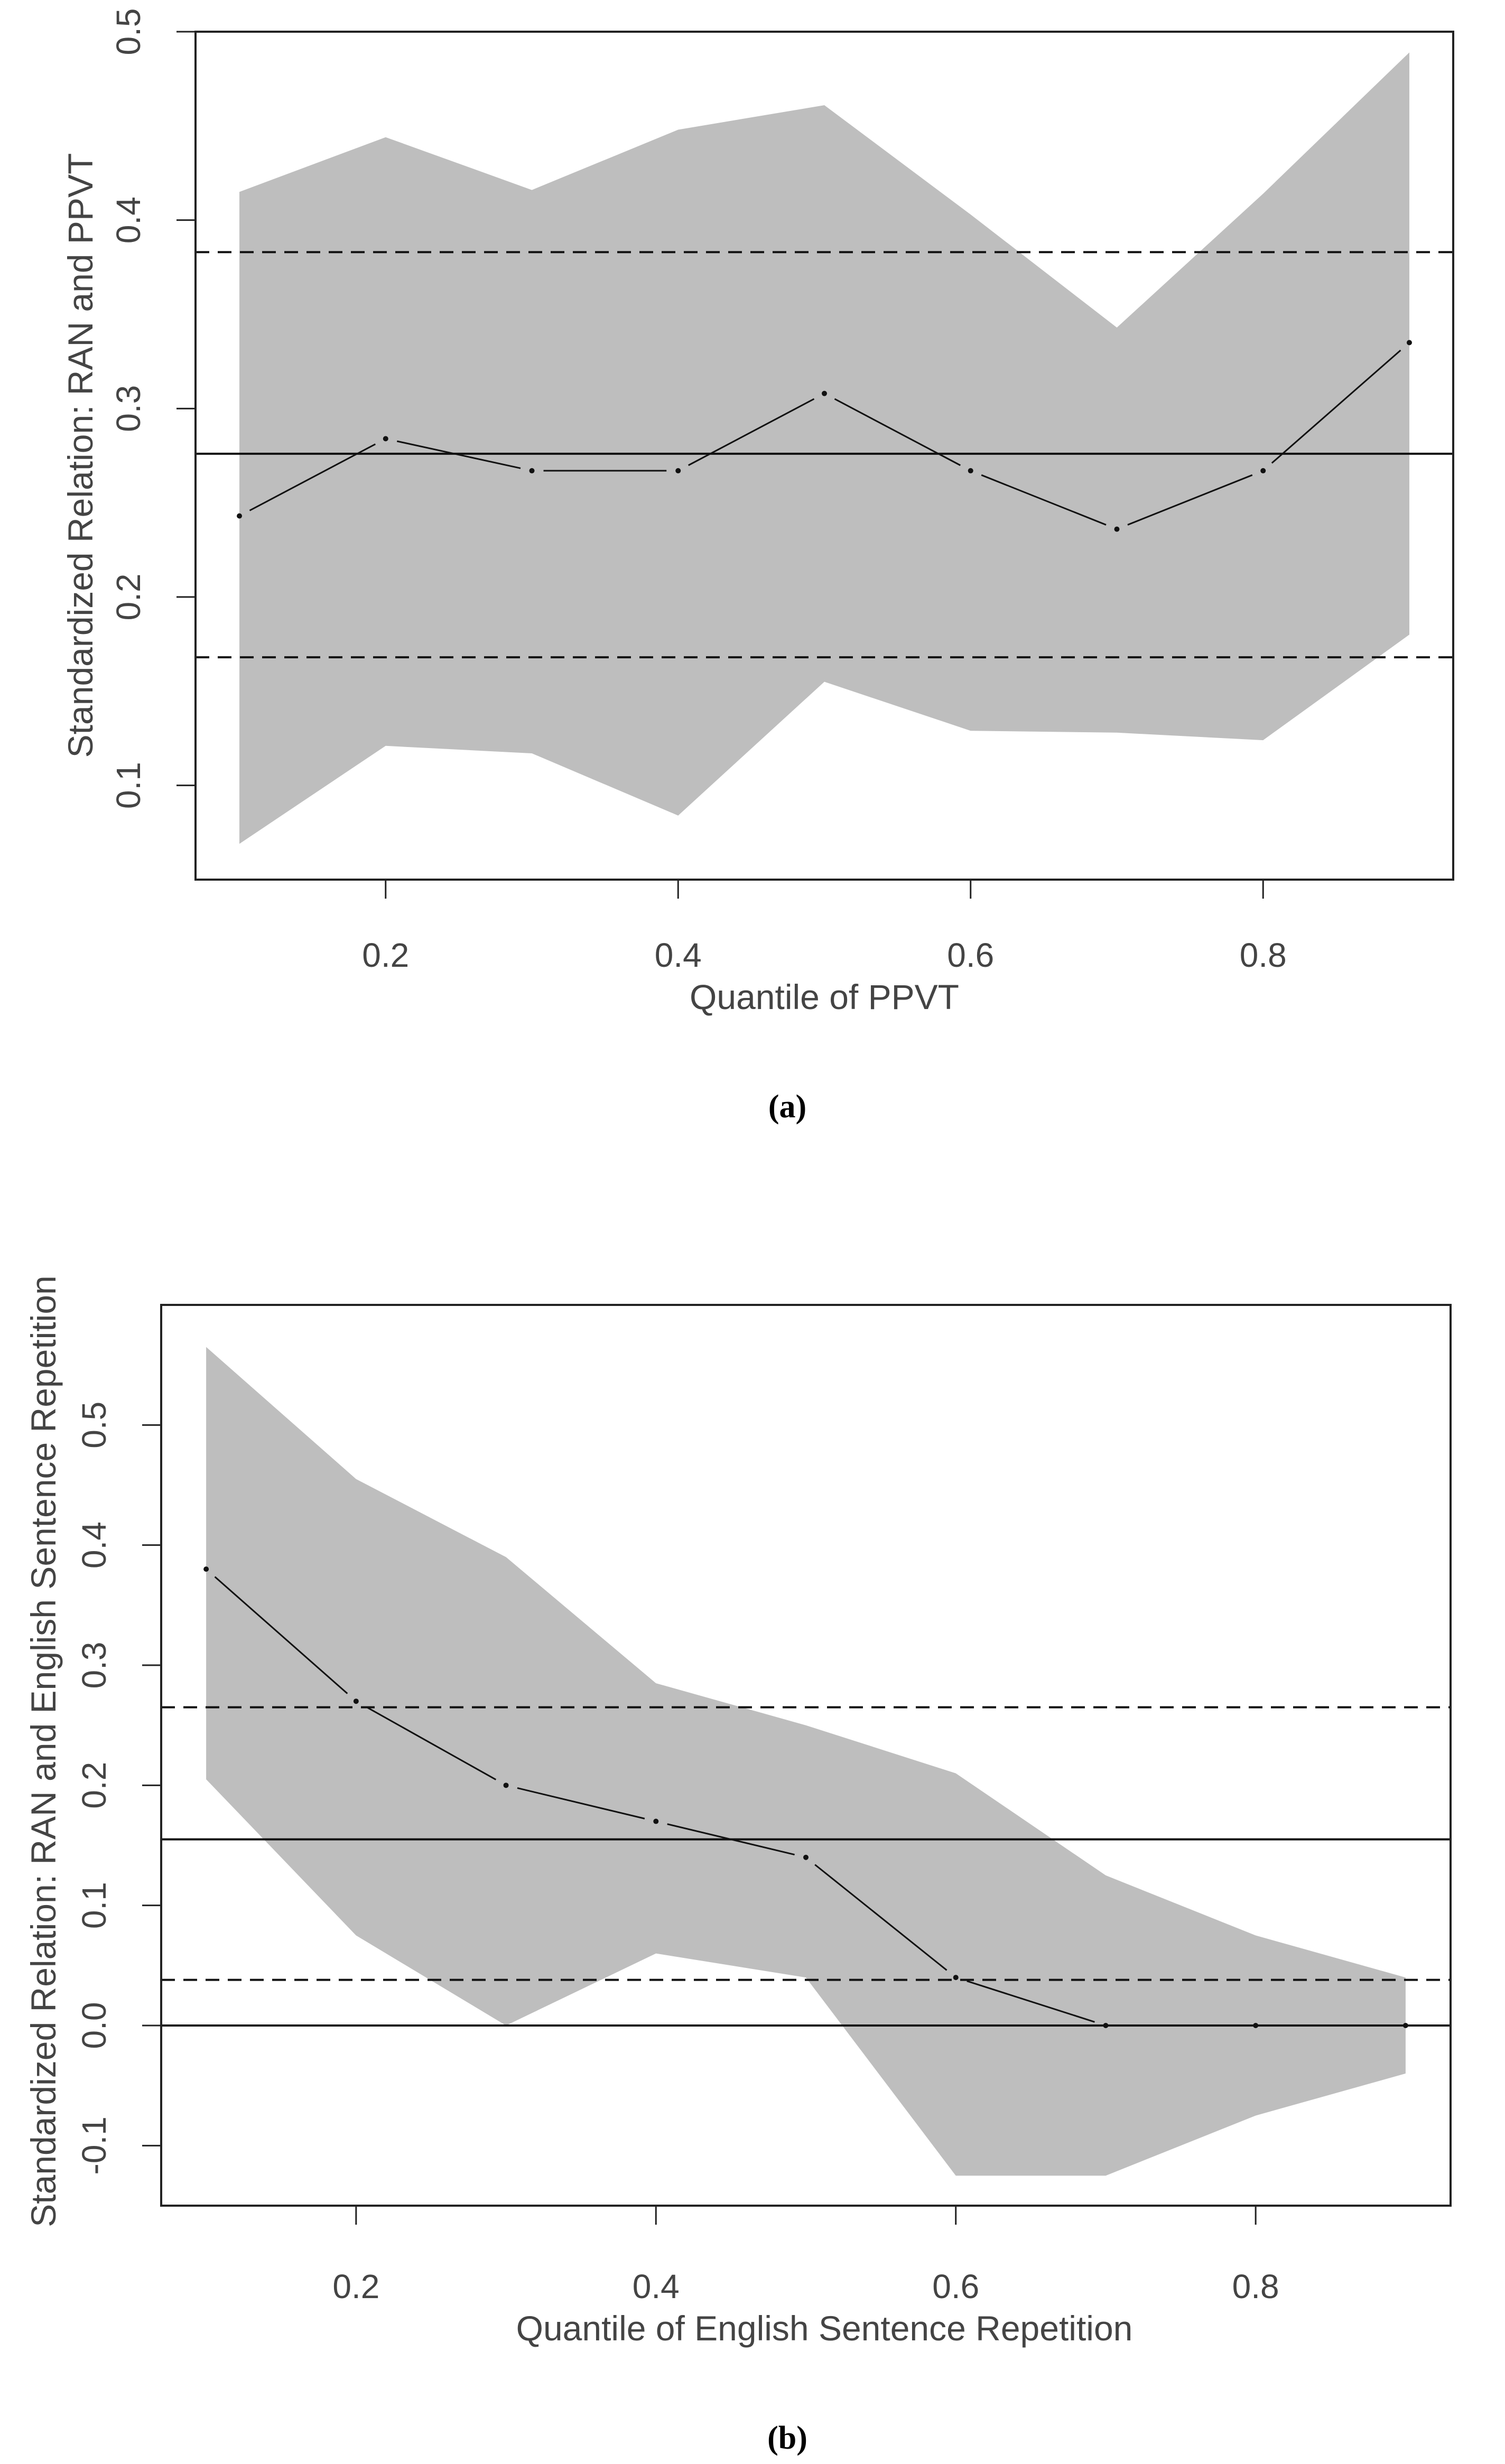 The height and width of the screenshot is (2464, 1505). I want to click on x-tick-label-a-3: 0.6, so click(971, 955).